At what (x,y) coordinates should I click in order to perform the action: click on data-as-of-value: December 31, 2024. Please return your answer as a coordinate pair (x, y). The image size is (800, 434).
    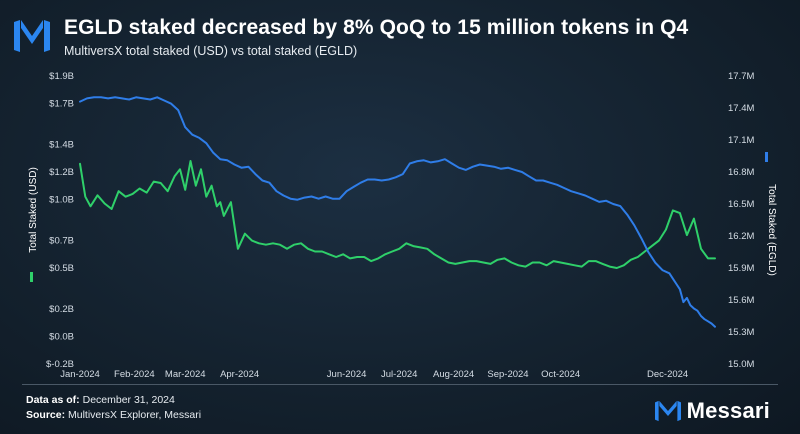
    Looking at the image, I should click on (128, 400).